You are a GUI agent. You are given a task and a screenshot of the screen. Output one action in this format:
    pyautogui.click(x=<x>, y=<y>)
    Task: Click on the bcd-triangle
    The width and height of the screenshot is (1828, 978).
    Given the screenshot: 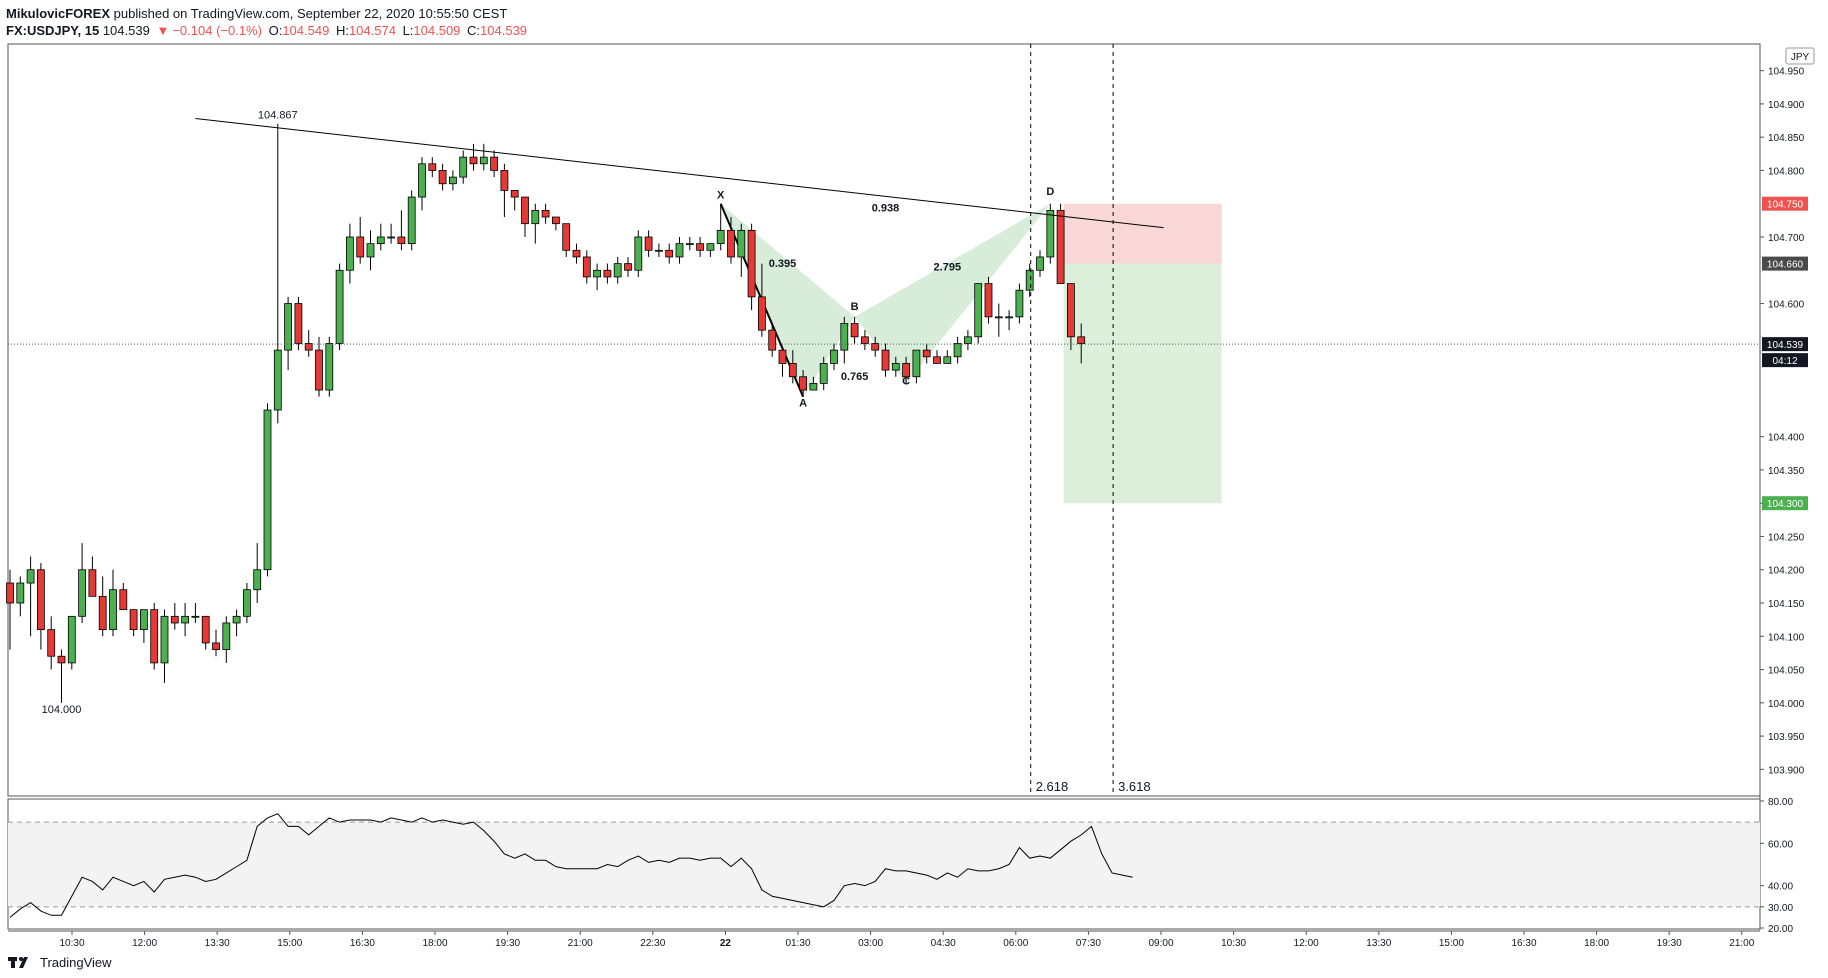 What is the action you would take?
    pyautogui.click(x=952, y=293)
    